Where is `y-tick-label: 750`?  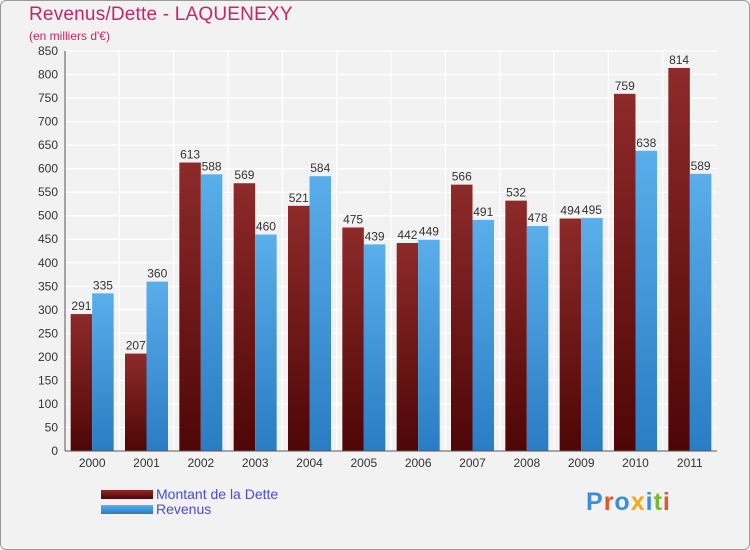
y-tick-label: 750 is located at coordinates (48, 98).